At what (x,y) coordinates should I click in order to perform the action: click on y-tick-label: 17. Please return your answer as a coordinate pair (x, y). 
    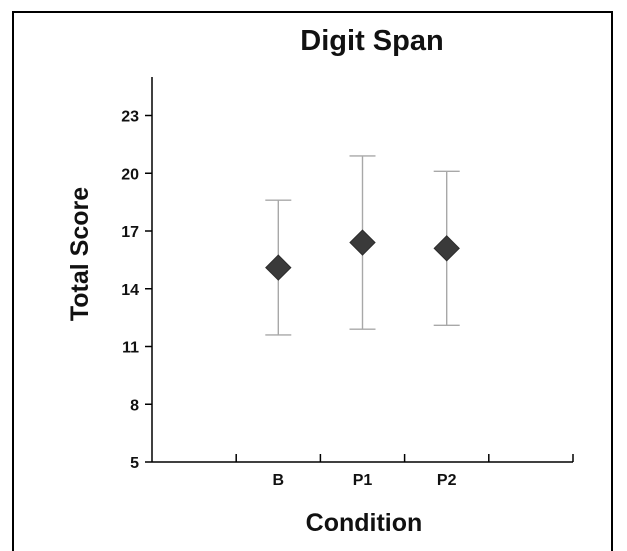
    Looking at the image, I should click on (130, 232).